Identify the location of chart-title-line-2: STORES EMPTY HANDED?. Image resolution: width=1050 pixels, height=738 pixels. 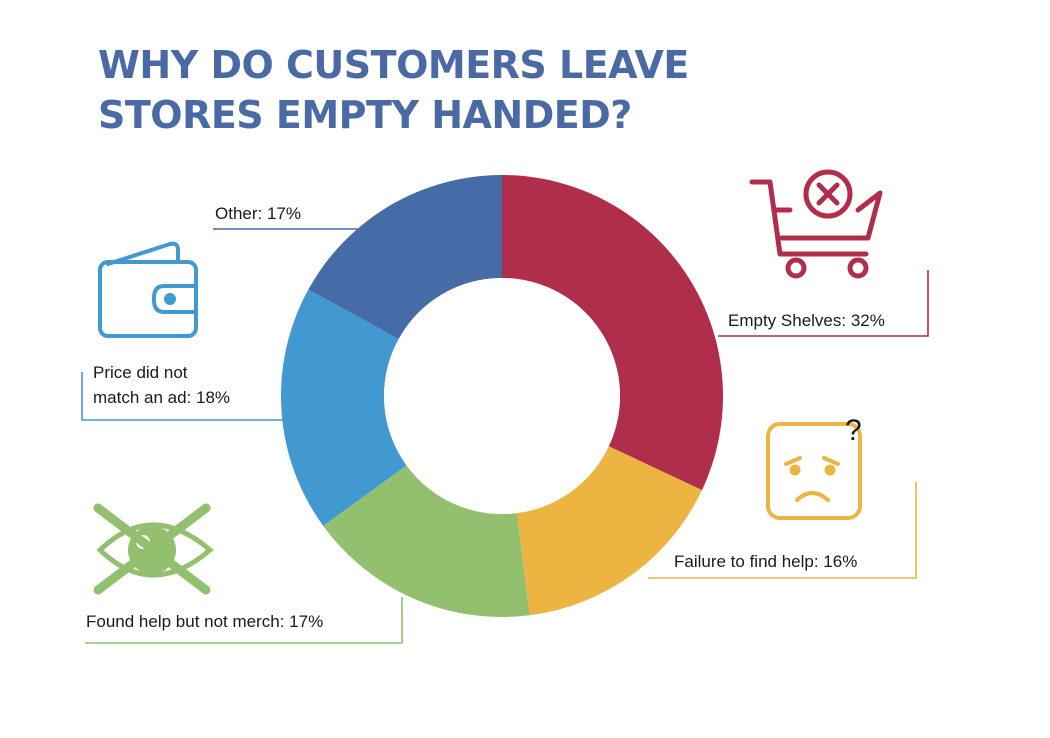
(365, 115).